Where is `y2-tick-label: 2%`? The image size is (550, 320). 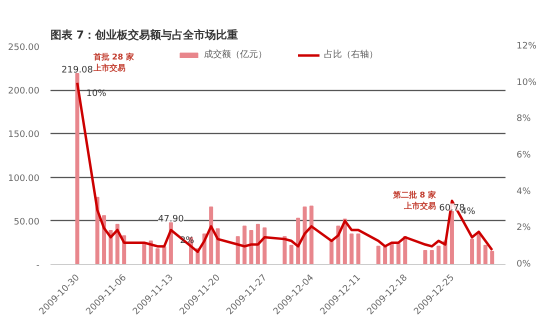
y2-tick-label: 2% is located at coordinates (524, 228).